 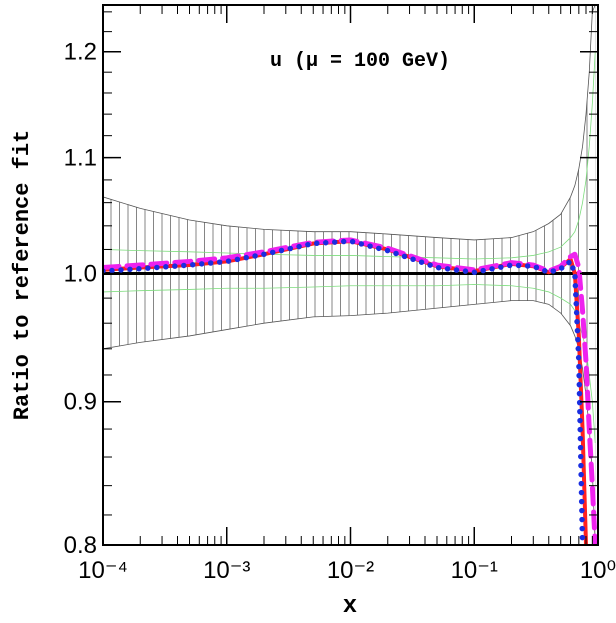 What do you see at coordinates (350, 570) in the screenshot?
I see `x-tick-label: 10⁻²` at bounding box center [350, 570].